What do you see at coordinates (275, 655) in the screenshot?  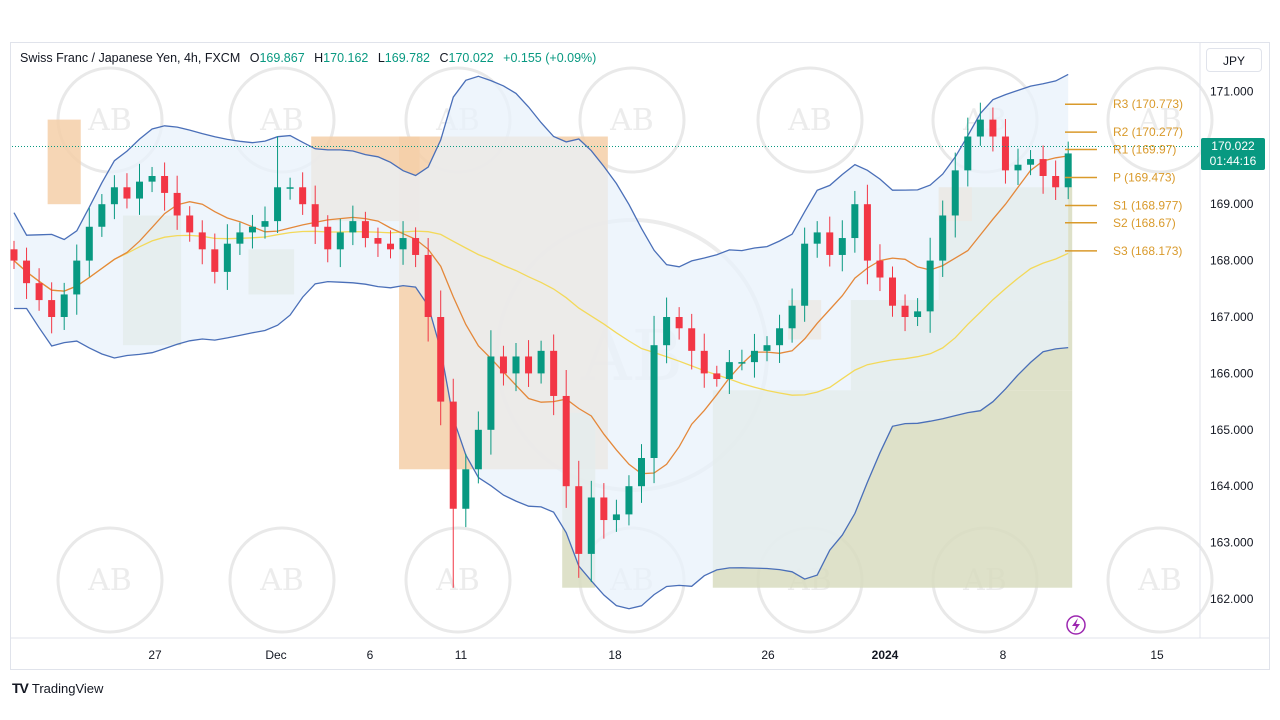 I see `time-axis-tick-label: Dec` at bounding box center [275, 655].